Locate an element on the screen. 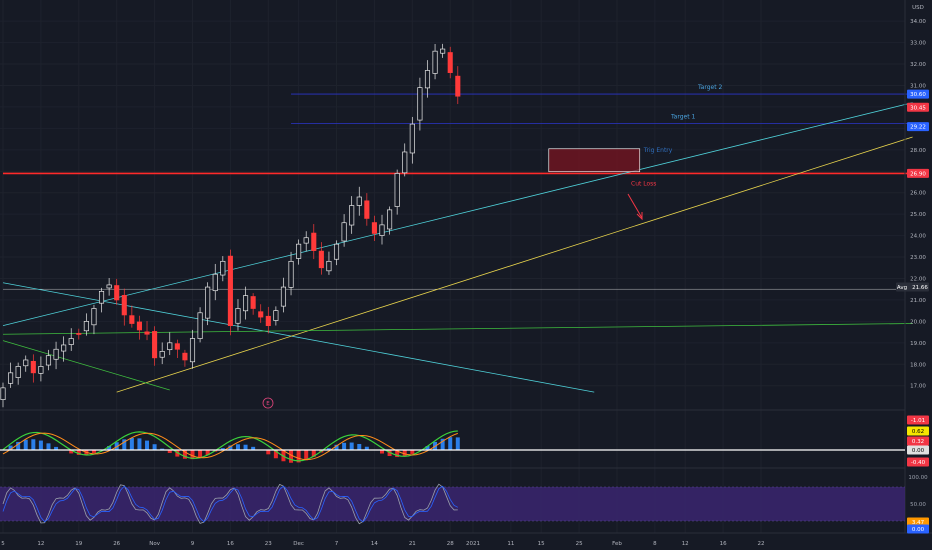  earnings-marker-label: E is located at coordinates (268, 404).